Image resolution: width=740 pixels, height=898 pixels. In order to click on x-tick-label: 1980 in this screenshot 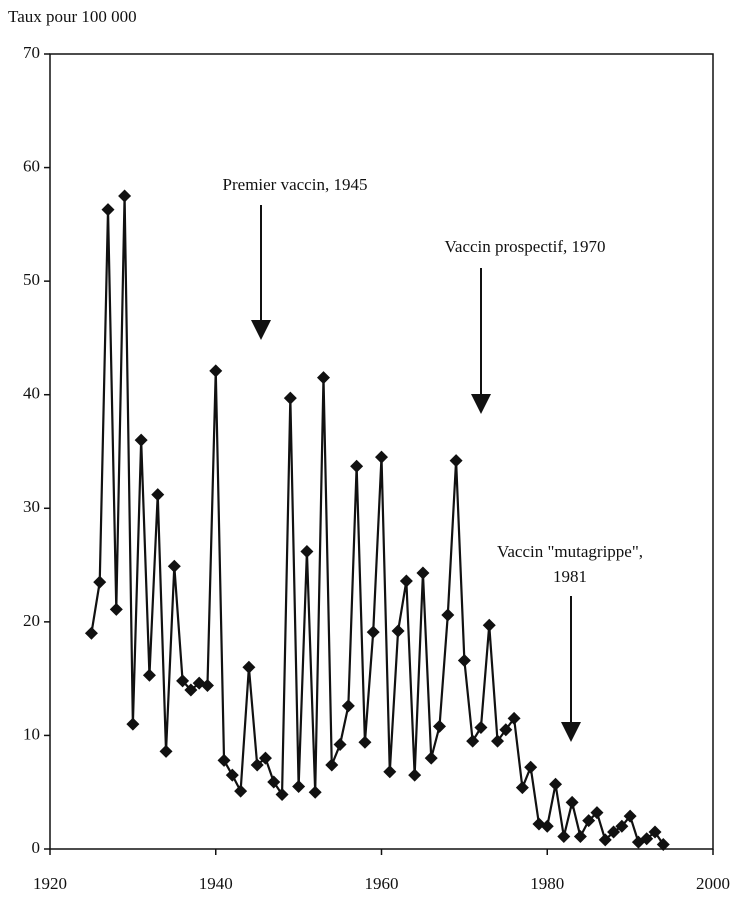, I will do `click(547, 883)`.